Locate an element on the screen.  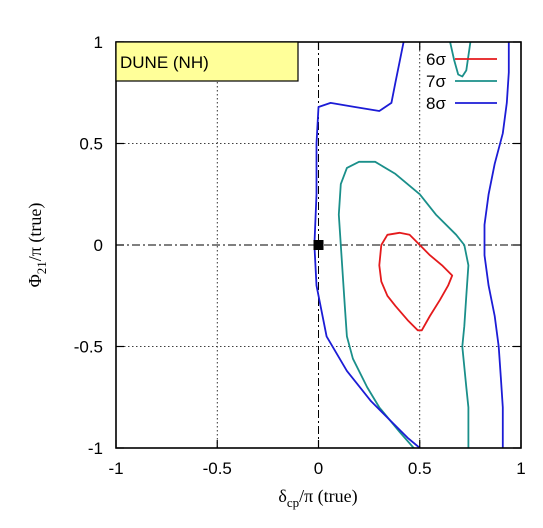
contour-7σ-1 is located at coordinates (403, 304).